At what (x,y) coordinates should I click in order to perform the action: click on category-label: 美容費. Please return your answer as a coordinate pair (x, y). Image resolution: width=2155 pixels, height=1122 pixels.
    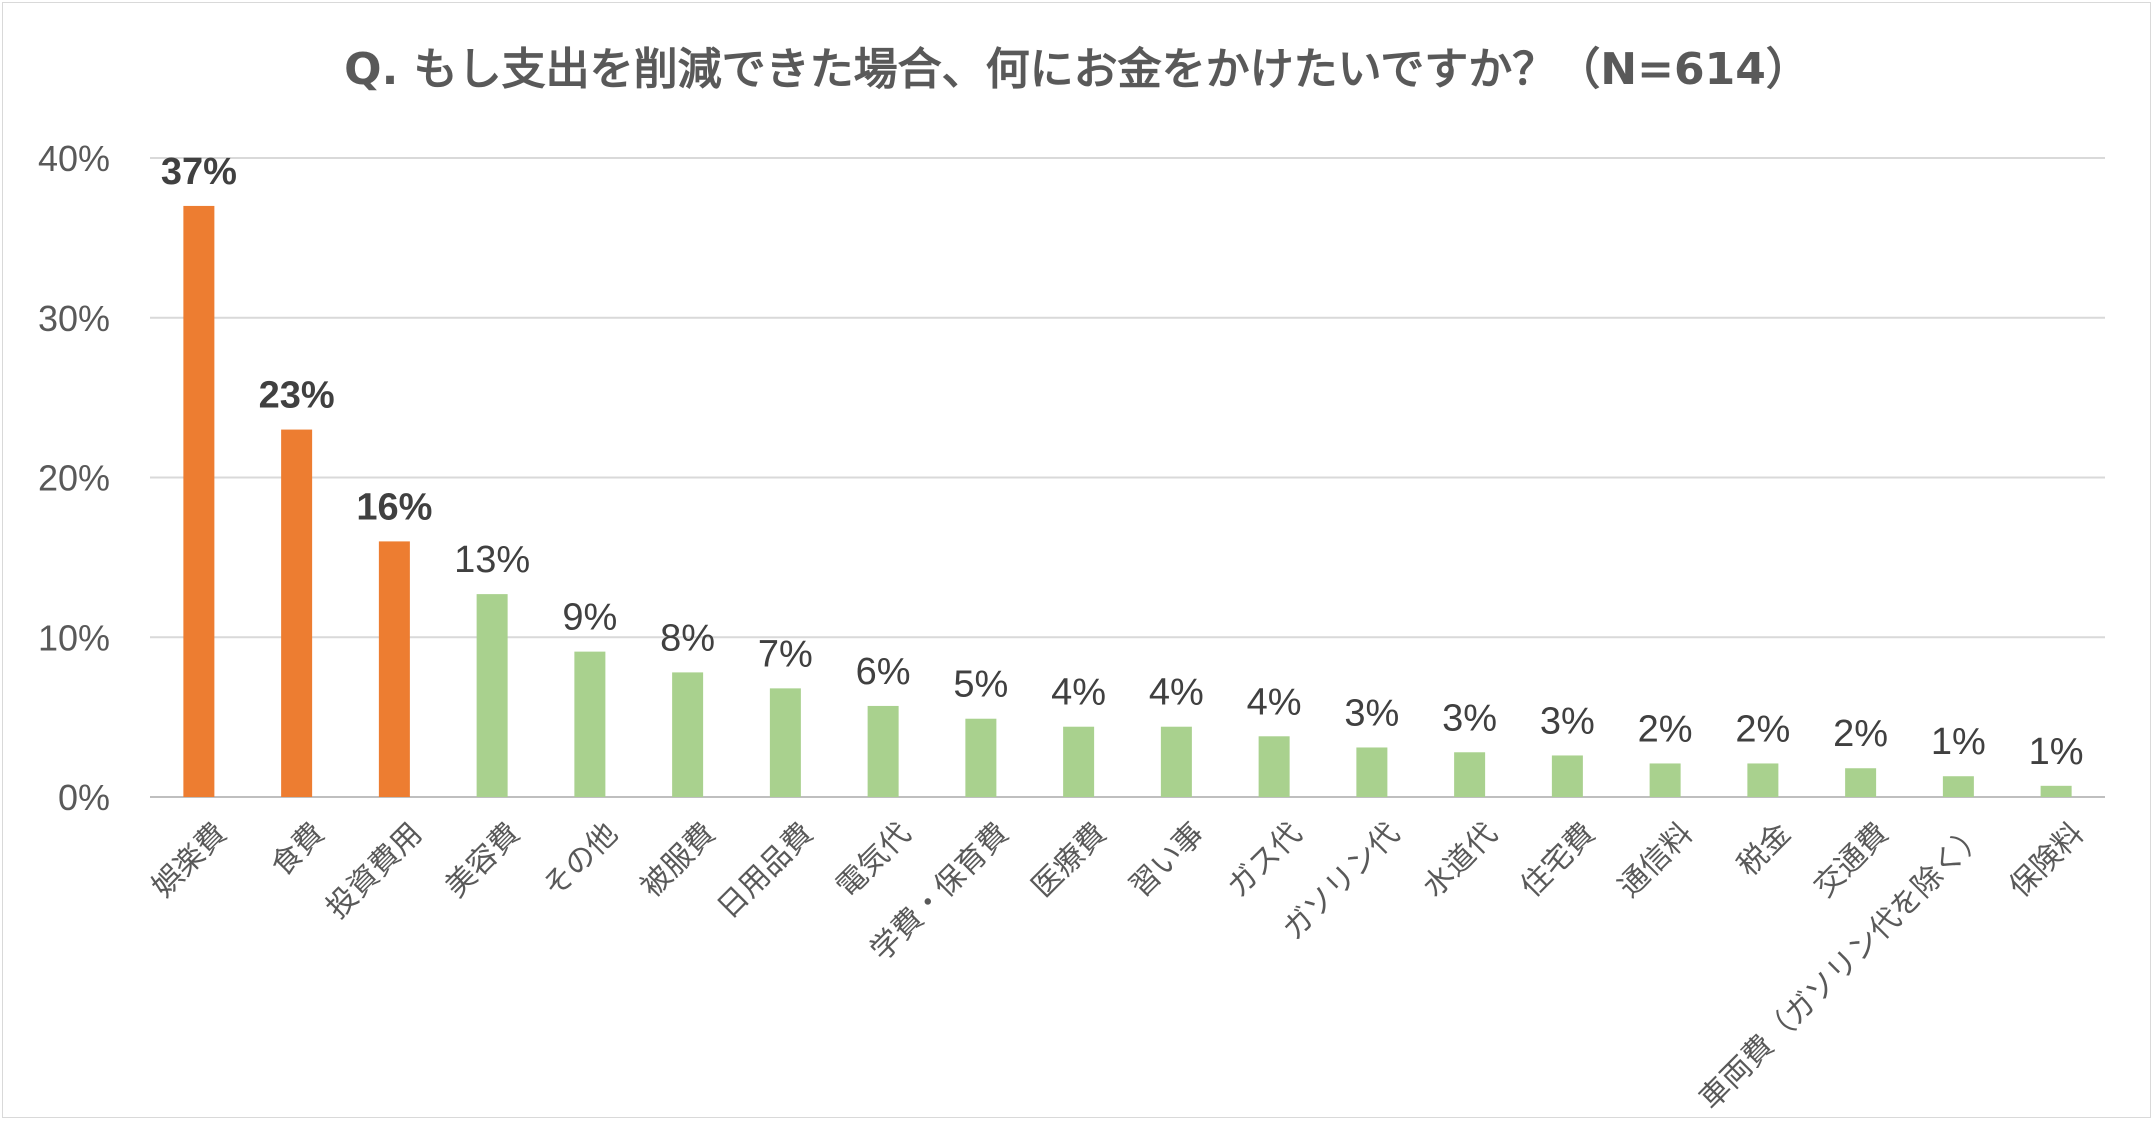
    Looking at the image, I should click on (483, 860).